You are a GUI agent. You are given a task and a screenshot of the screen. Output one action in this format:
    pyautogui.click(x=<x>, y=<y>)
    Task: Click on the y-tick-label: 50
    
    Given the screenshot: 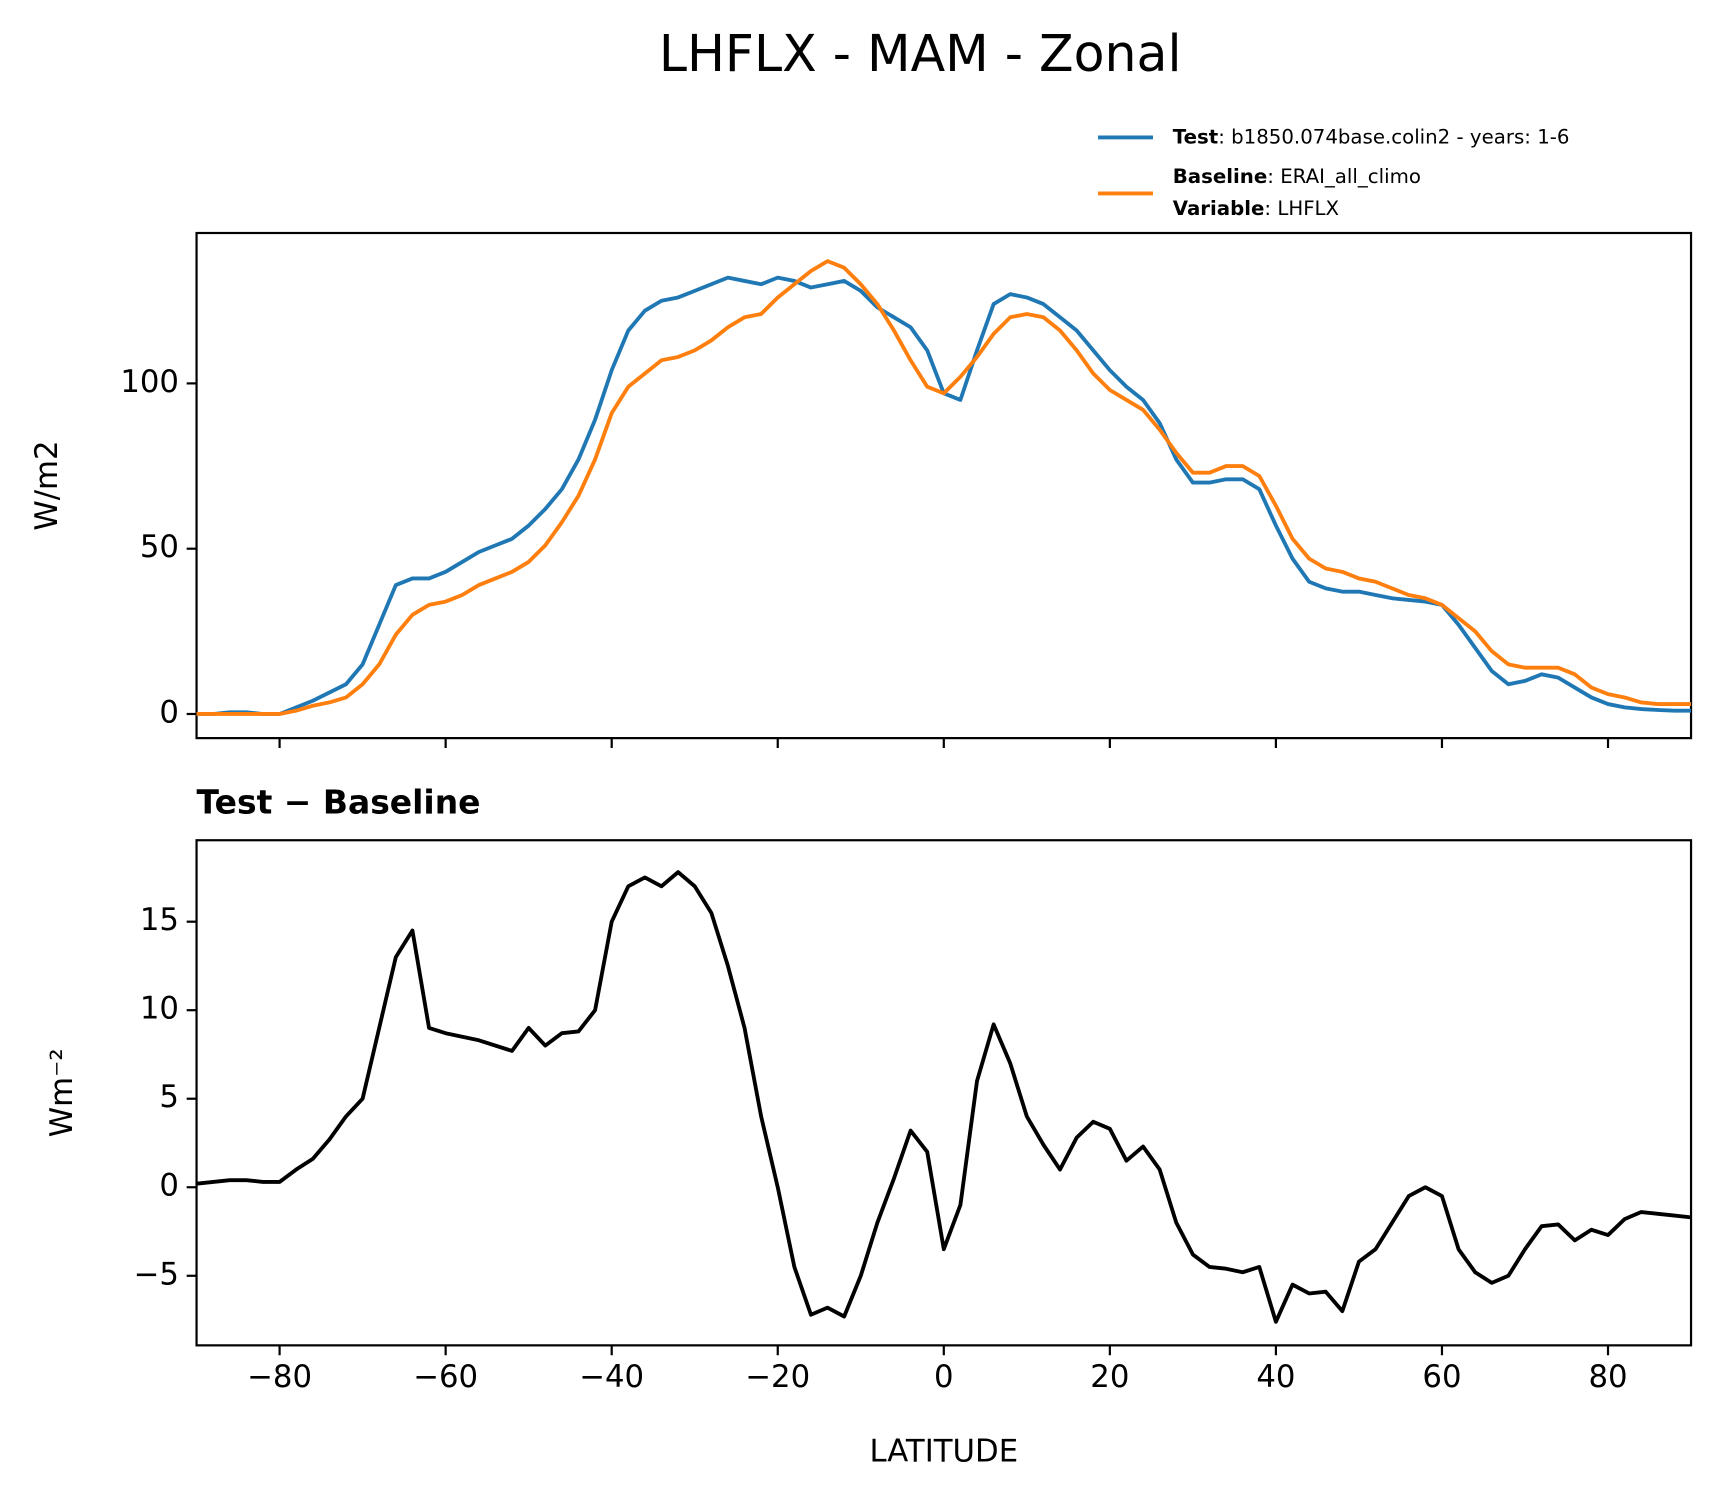 What is the action you would take?
    pyautogui.click(x=159, y=547)
    